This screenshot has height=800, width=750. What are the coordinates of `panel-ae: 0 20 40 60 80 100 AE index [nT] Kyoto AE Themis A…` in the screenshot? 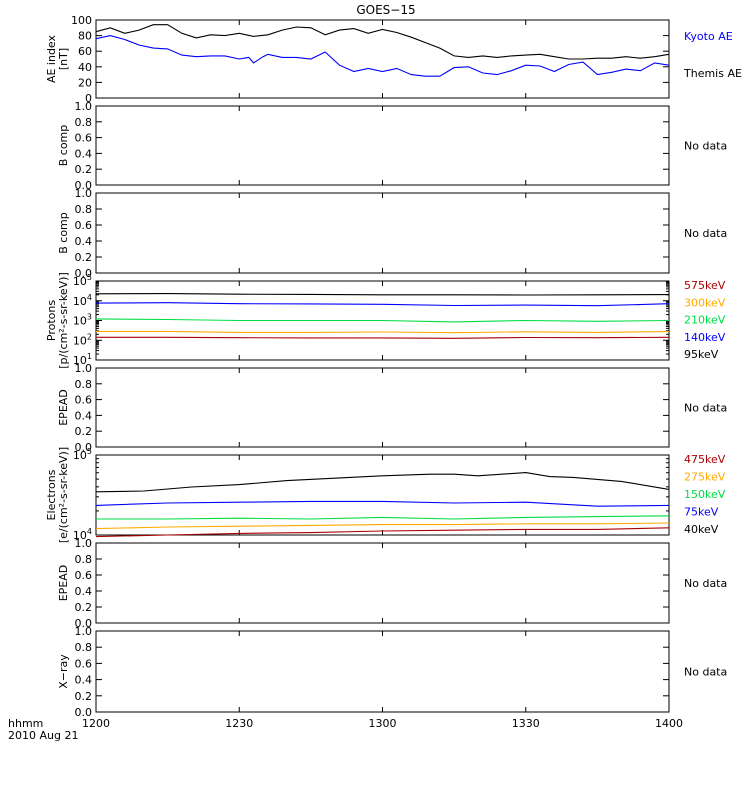 It's located at (393, 59).